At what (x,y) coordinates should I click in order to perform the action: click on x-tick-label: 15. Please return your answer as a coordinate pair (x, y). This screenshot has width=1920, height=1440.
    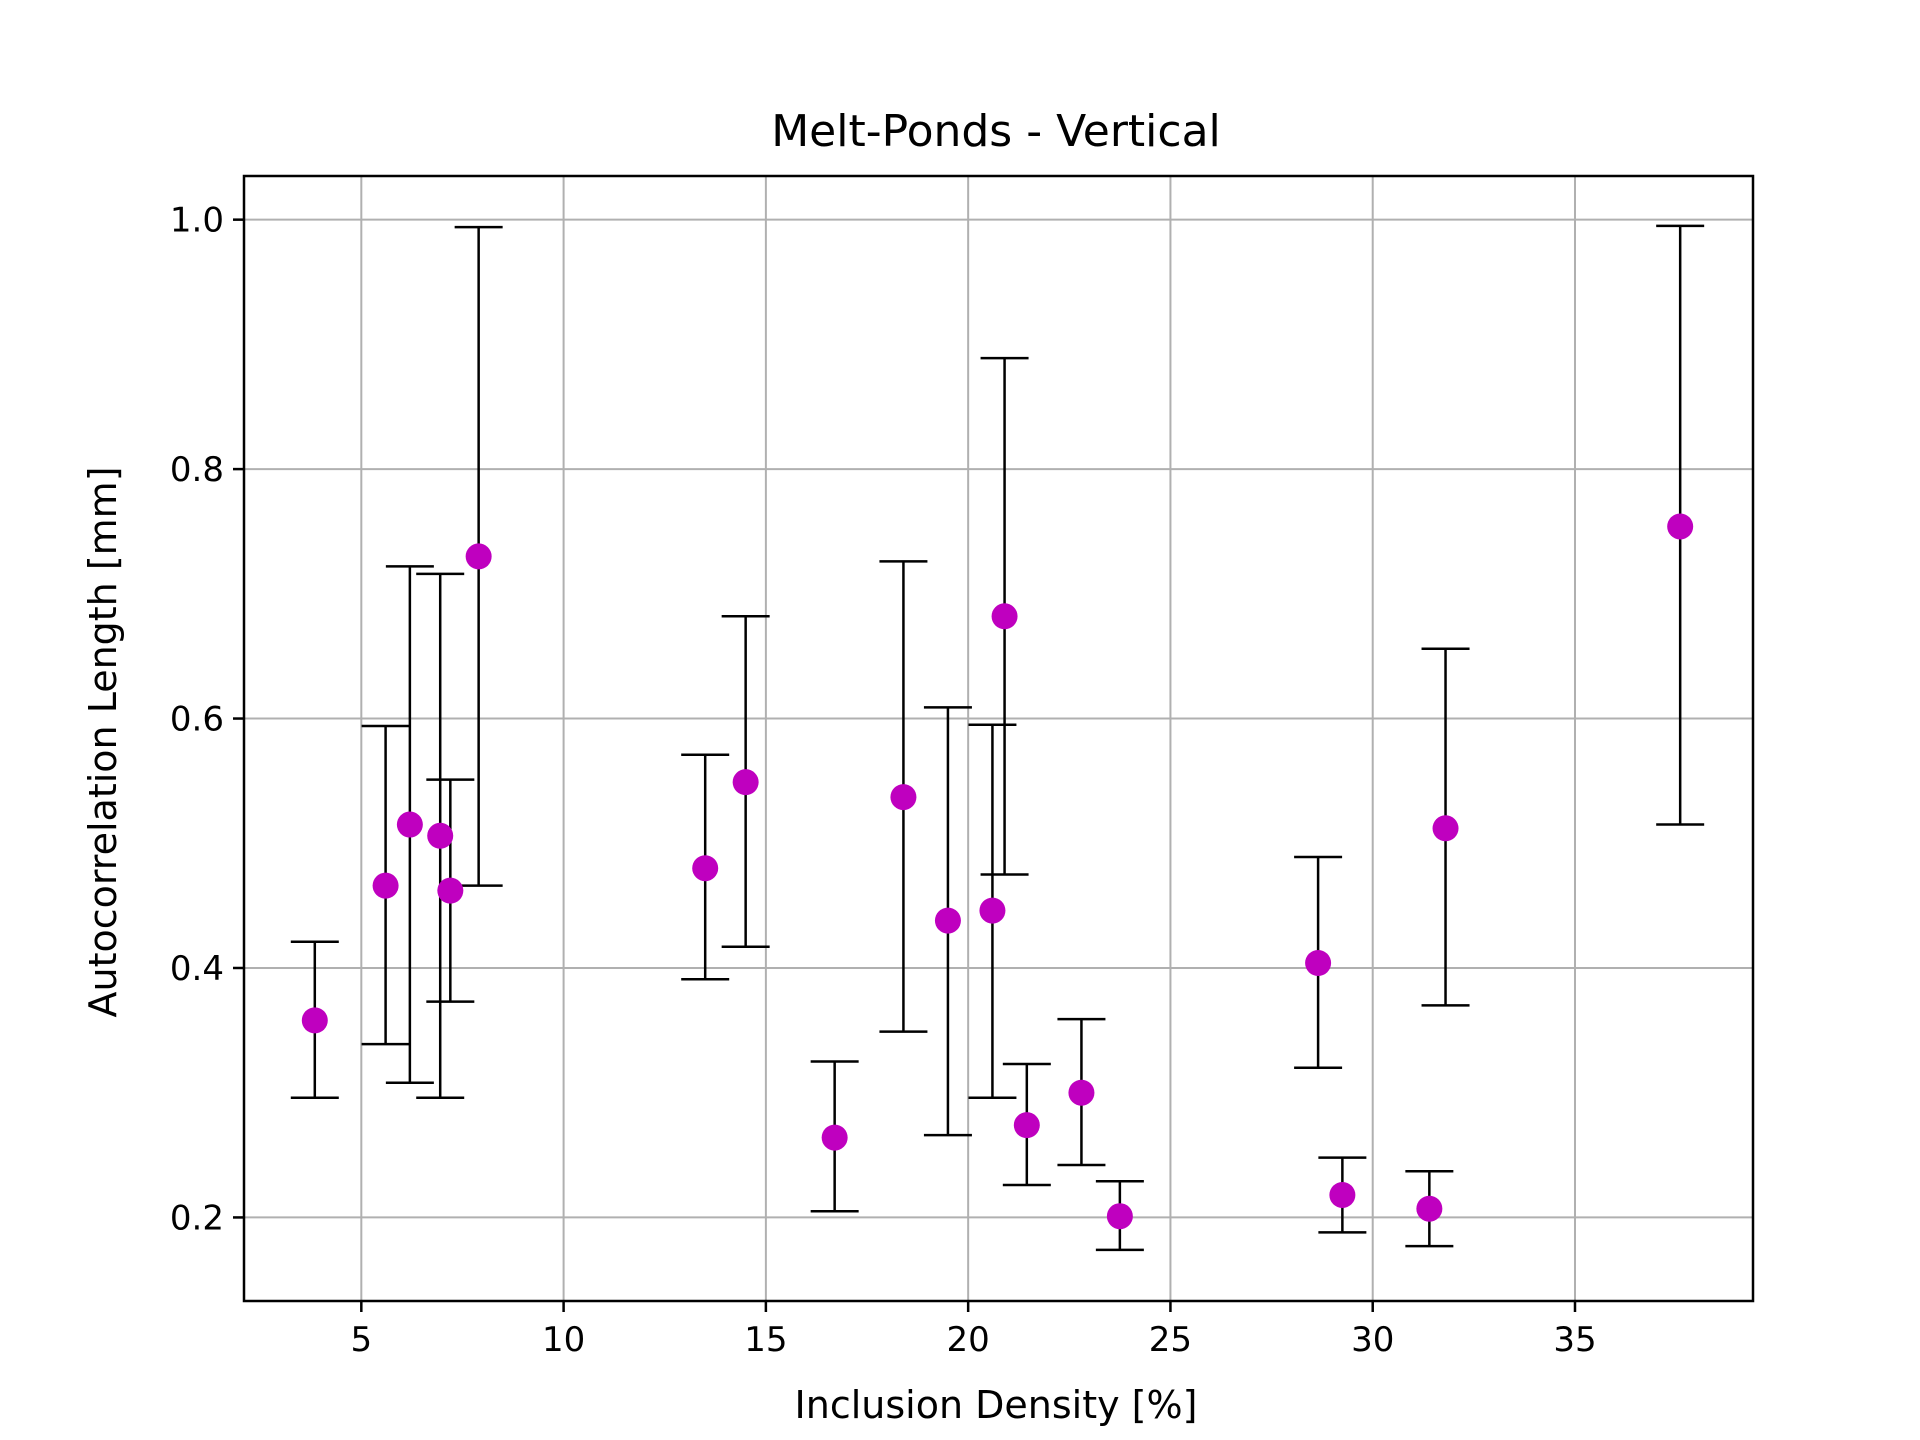
    Looking at the image, I should click on (765, 1340).